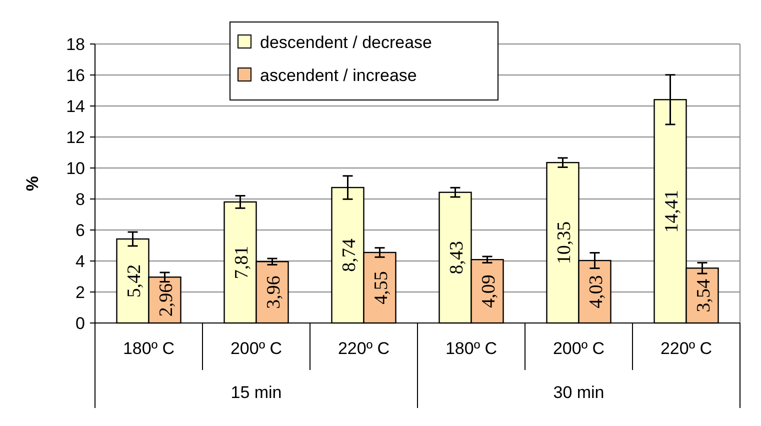 Image resolution: width=761 pixels, height=426 pixels. What do you see at coordinates (75, 168) in the screenshot?
I see `y-tick-label: 10` at bounding box center [75, 168].